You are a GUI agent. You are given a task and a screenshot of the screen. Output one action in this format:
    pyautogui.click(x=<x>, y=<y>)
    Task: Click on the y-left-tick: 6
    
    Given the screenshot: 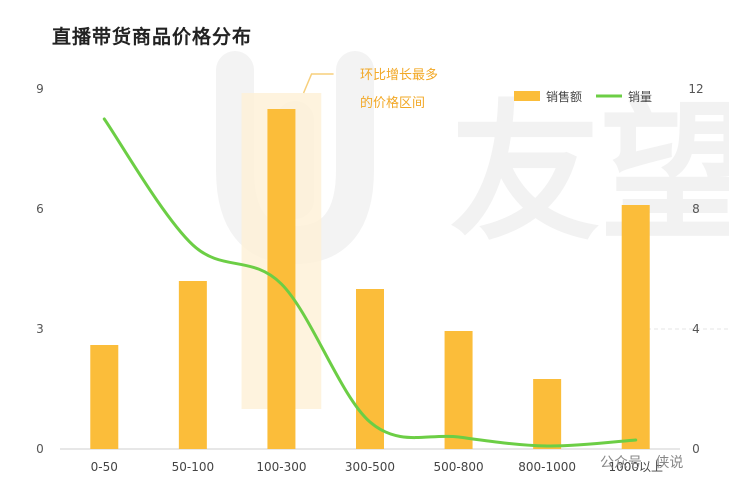 What is the action you would take?
    pyautogui.click(x=40, y=209)
    